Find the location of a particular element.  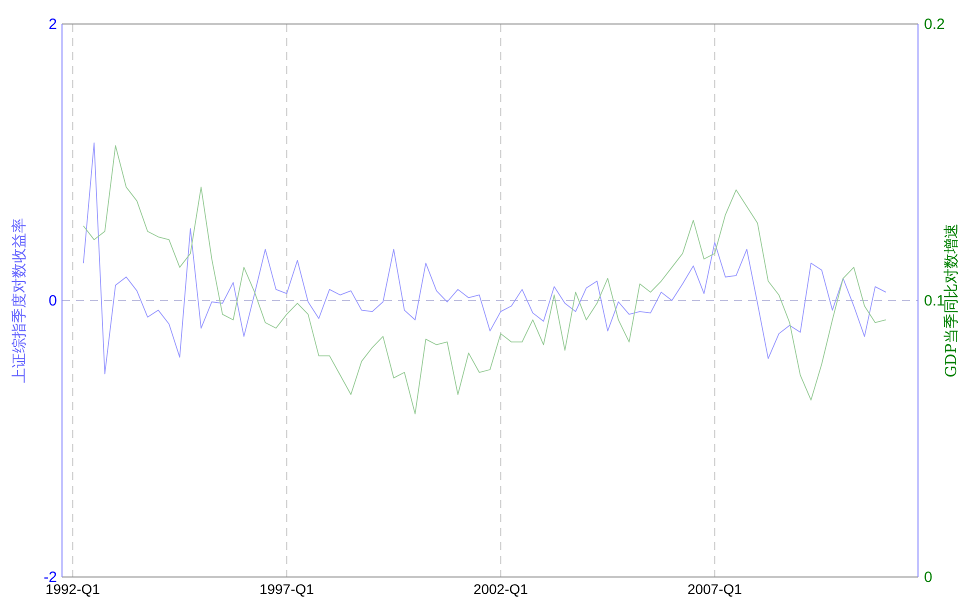

x-tick-label: 1992-Q1 is located at coordinates (72, 589).